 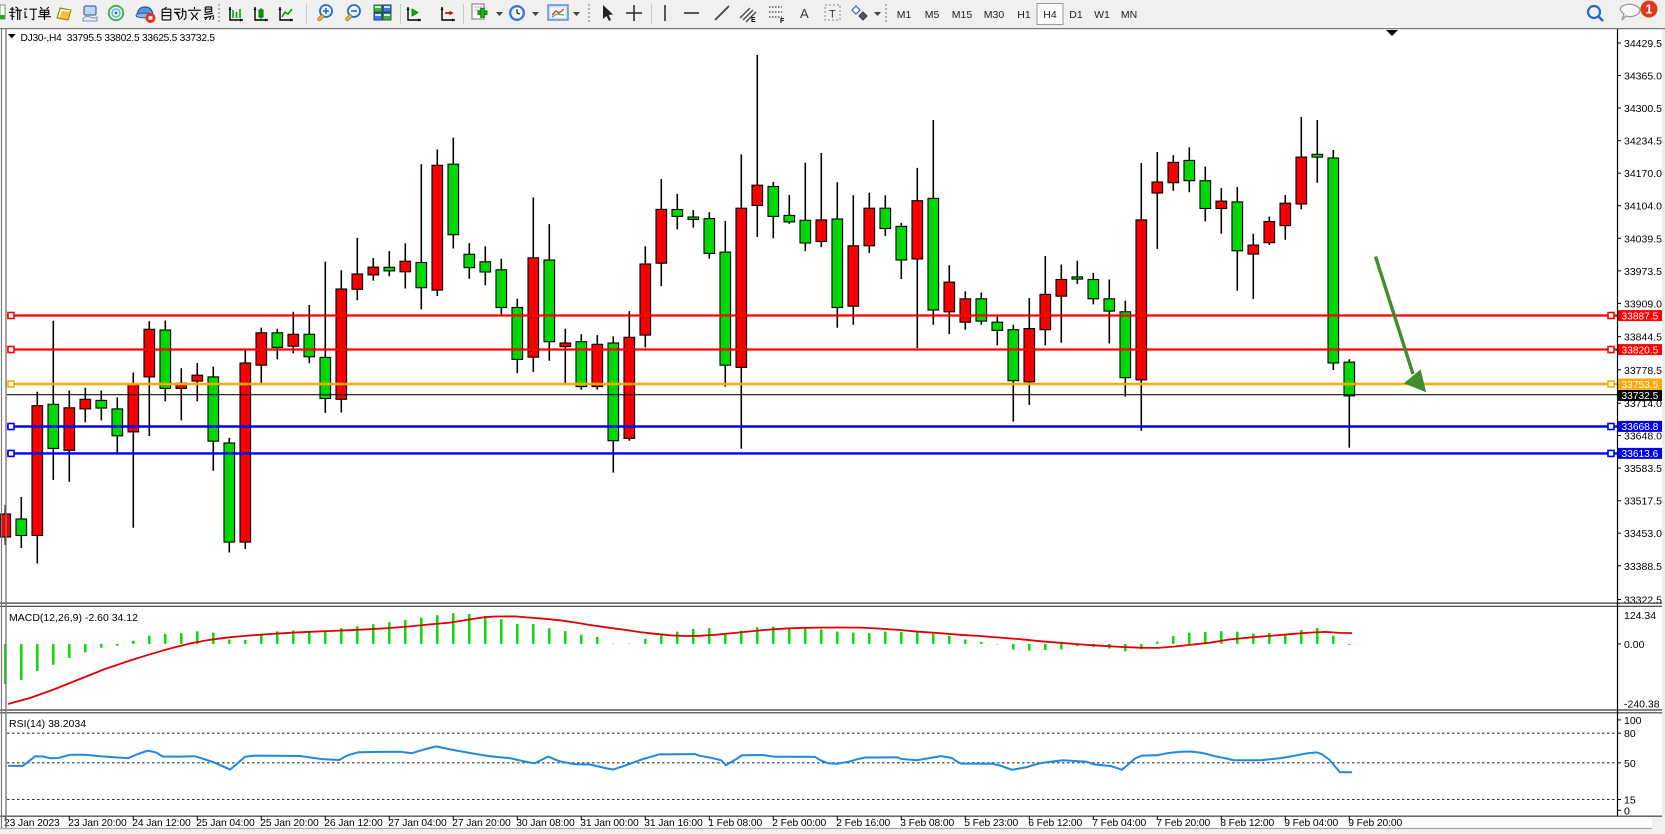 What do you see at coordinates (1643, 77) in the screenshot?
I see `svg-text: 34365.0` at bounding box center [1643, 77].